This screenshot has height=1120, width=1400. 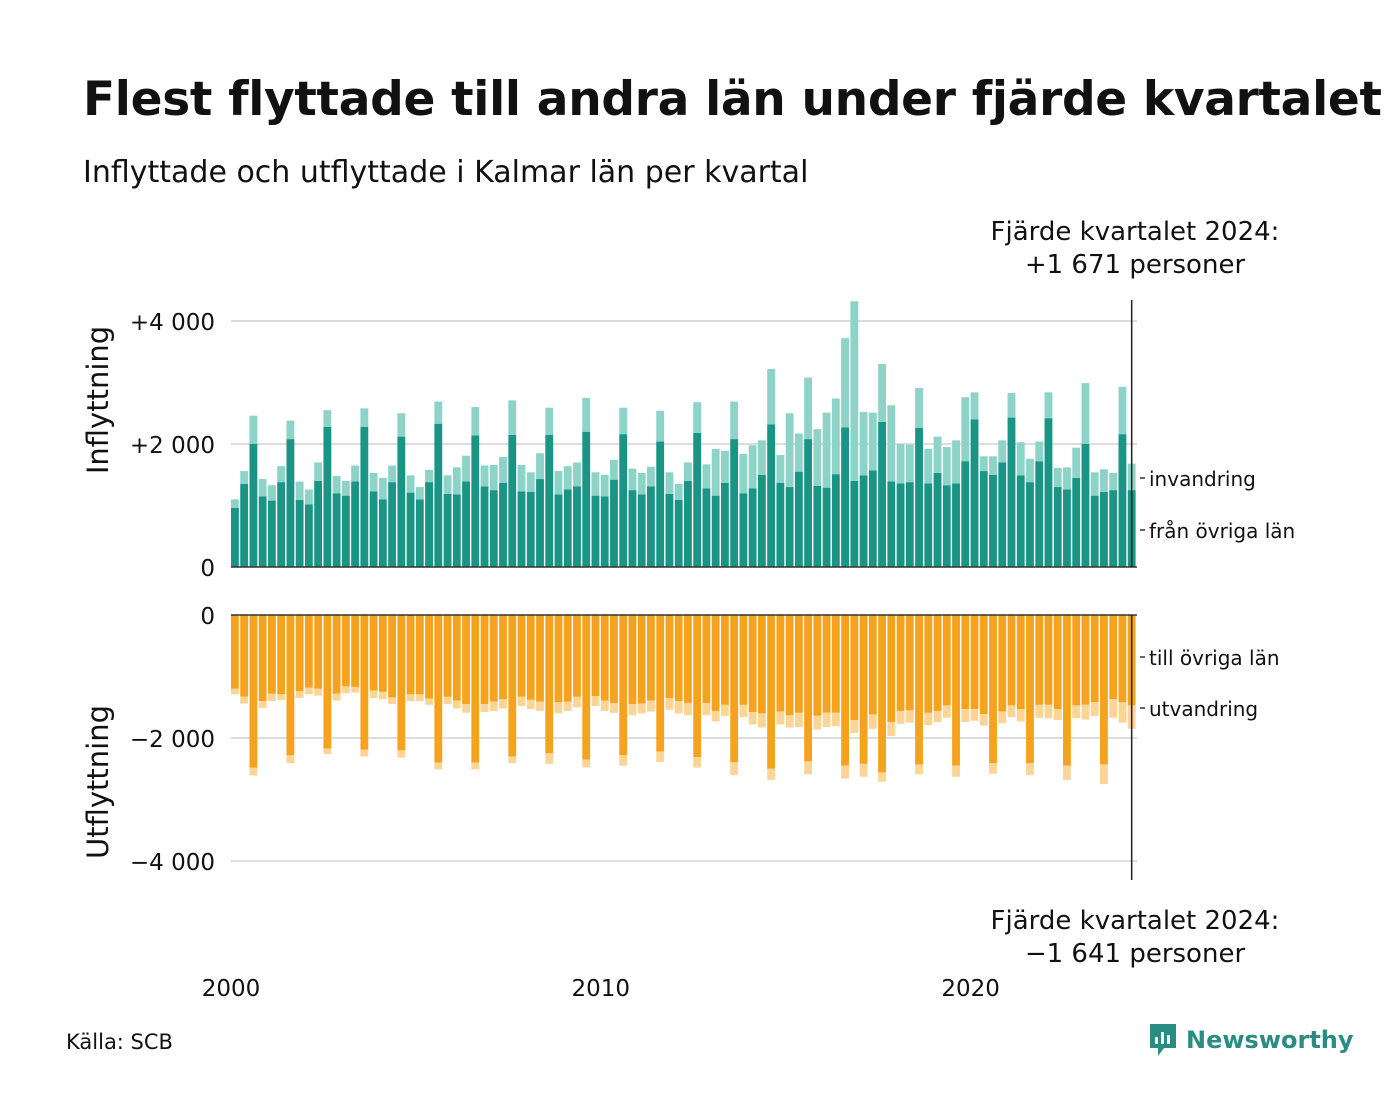 I want to click on annotation-bottom-line1: Fjärde kvartalet 2024:, so click(x=1135, y=921).